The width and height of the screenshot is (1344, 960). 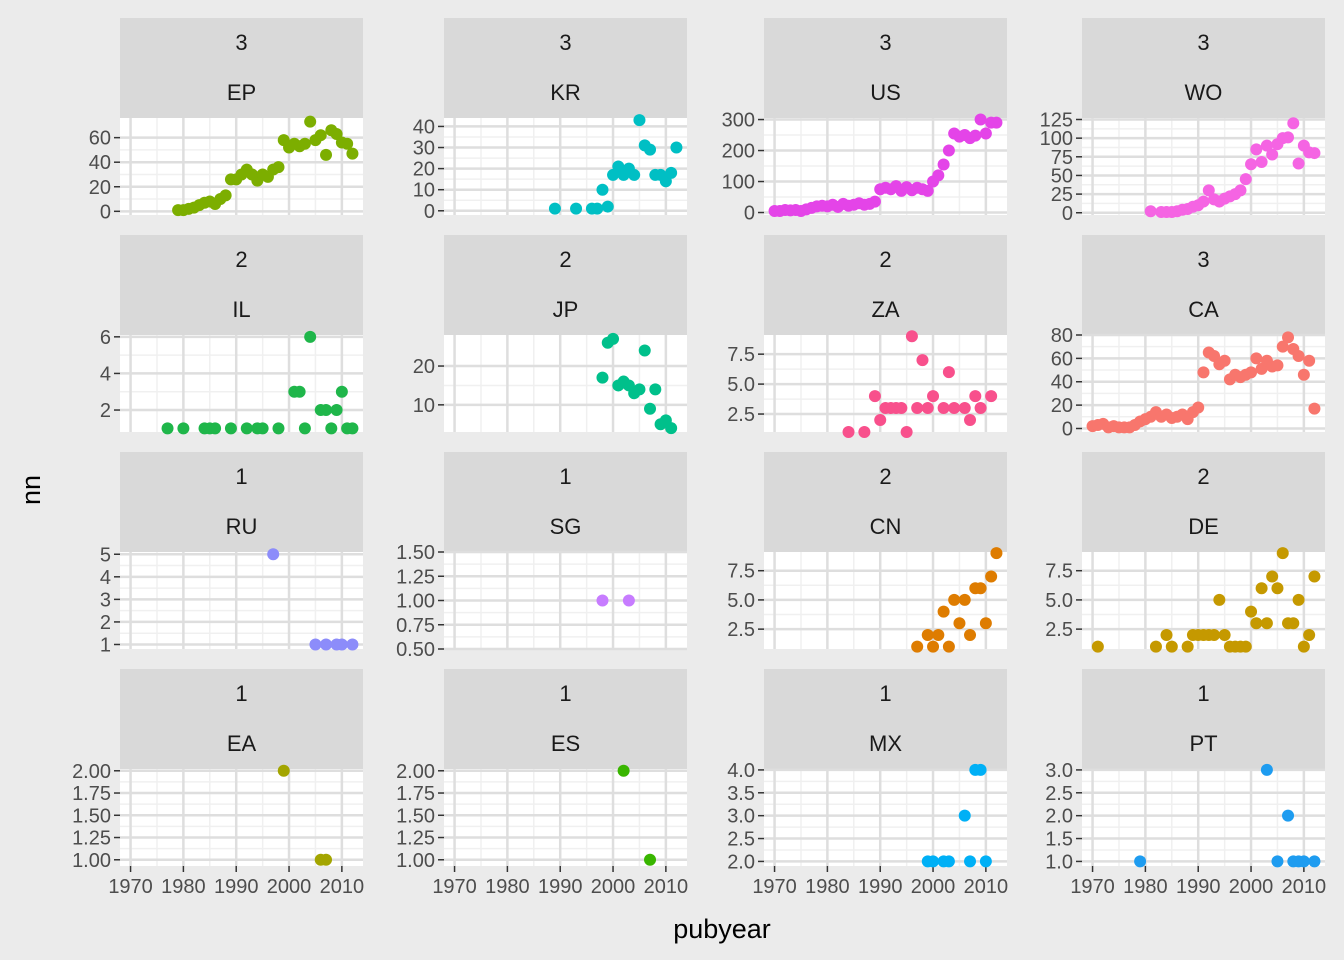 I want to click on facet-strip-bottom-label: PT, so click(x=1203, y=743).